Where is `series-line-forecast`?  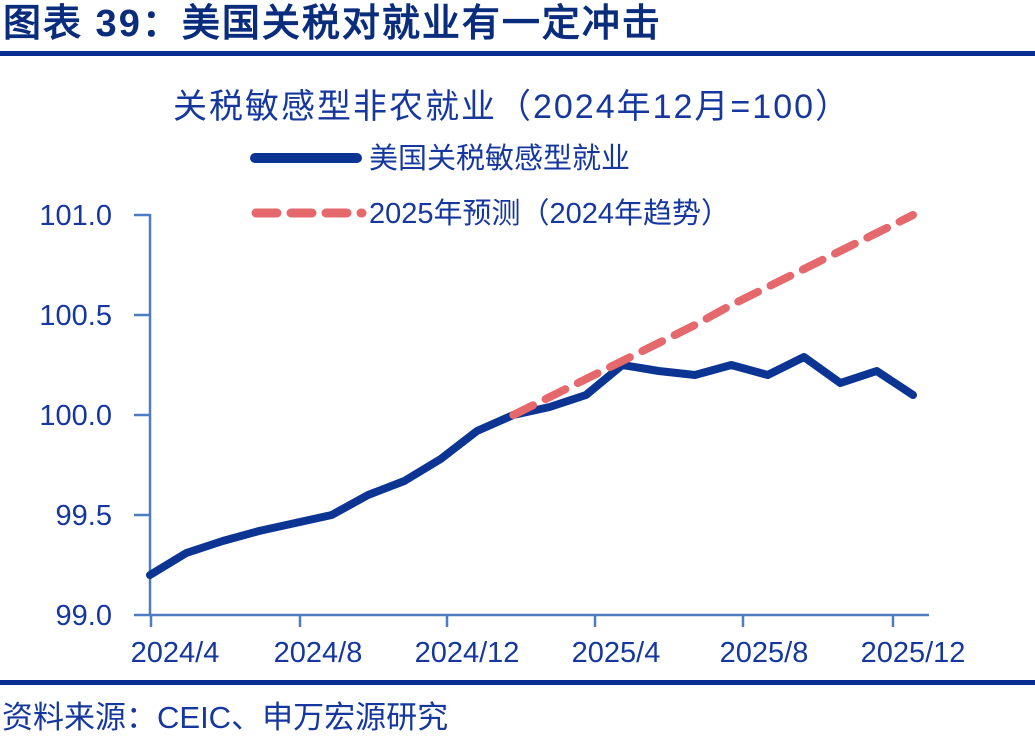 series-line-forecast is located at coordinates (713, 315).